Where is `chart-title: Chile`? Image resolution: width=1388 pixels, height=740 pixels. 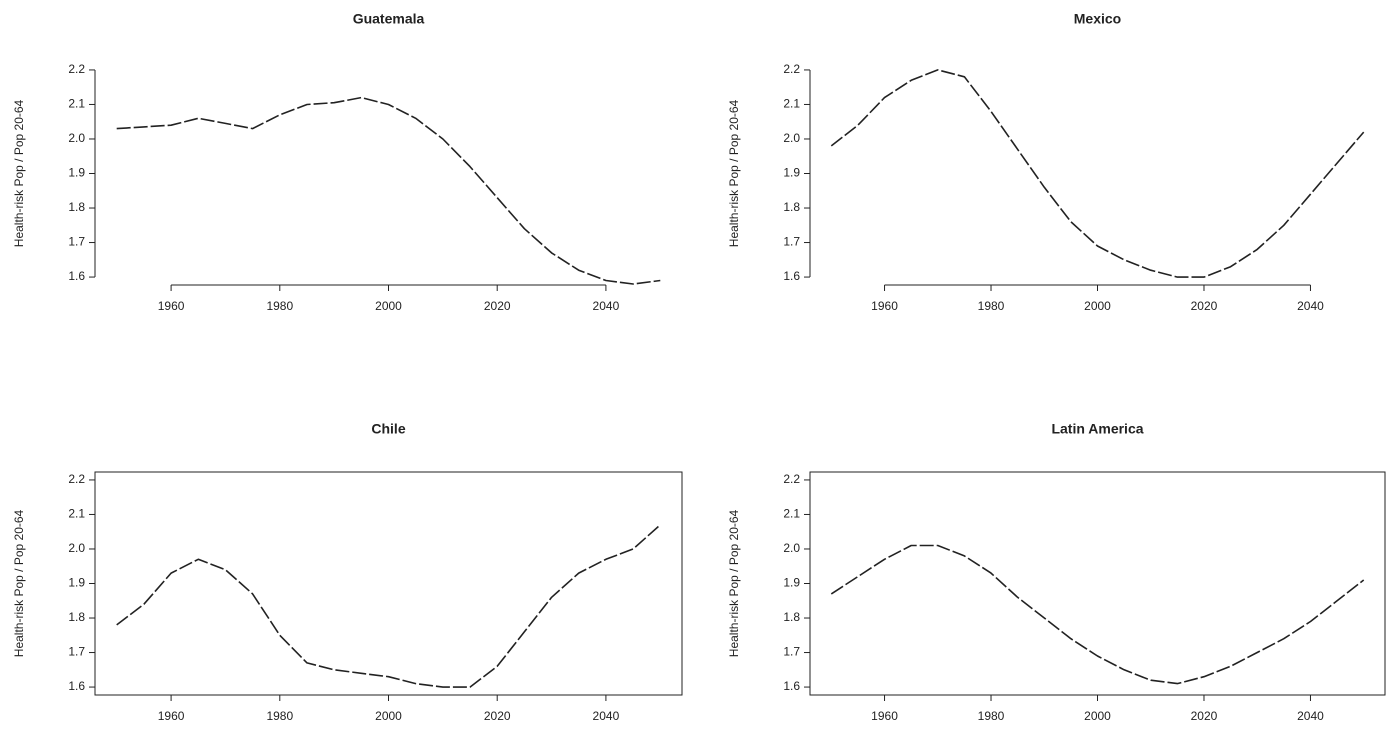
chart-title: Chile is located at coordinates (388, 429).